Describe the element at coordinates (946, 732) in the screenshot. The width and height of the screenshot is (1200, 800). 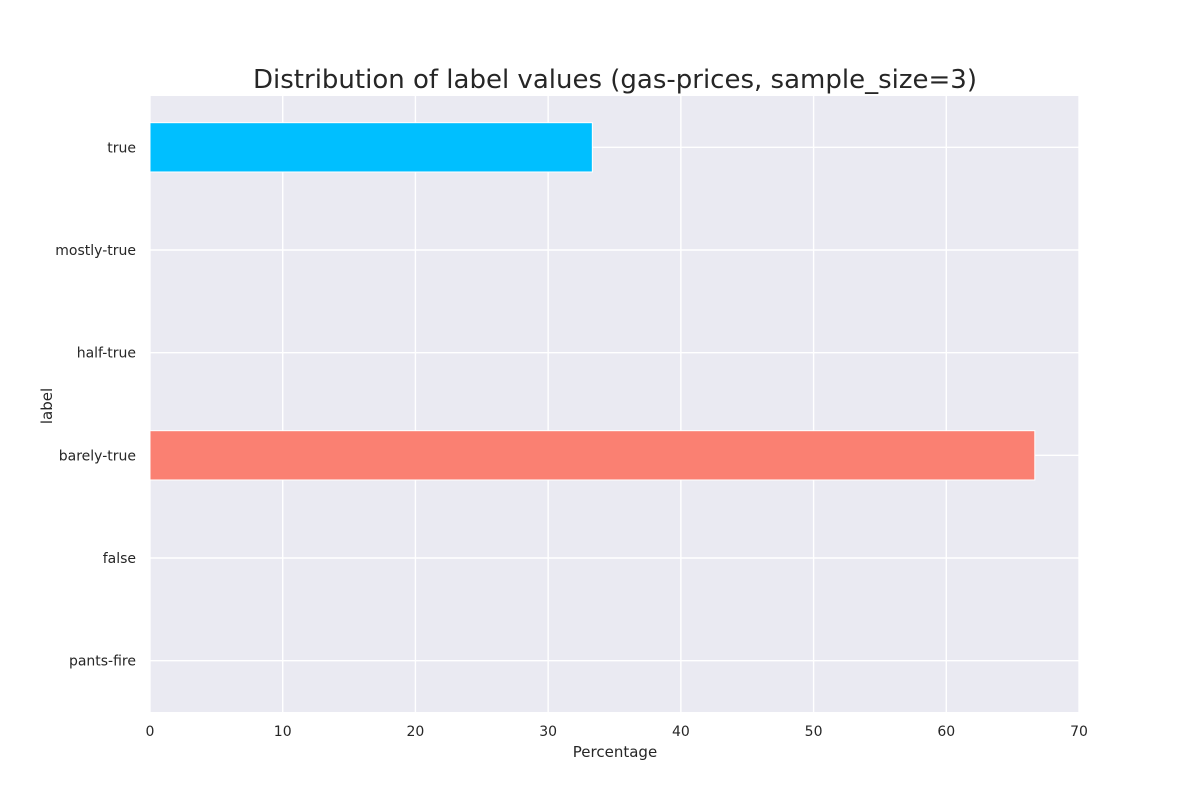
I see `x-tick-label: 60` at that location.